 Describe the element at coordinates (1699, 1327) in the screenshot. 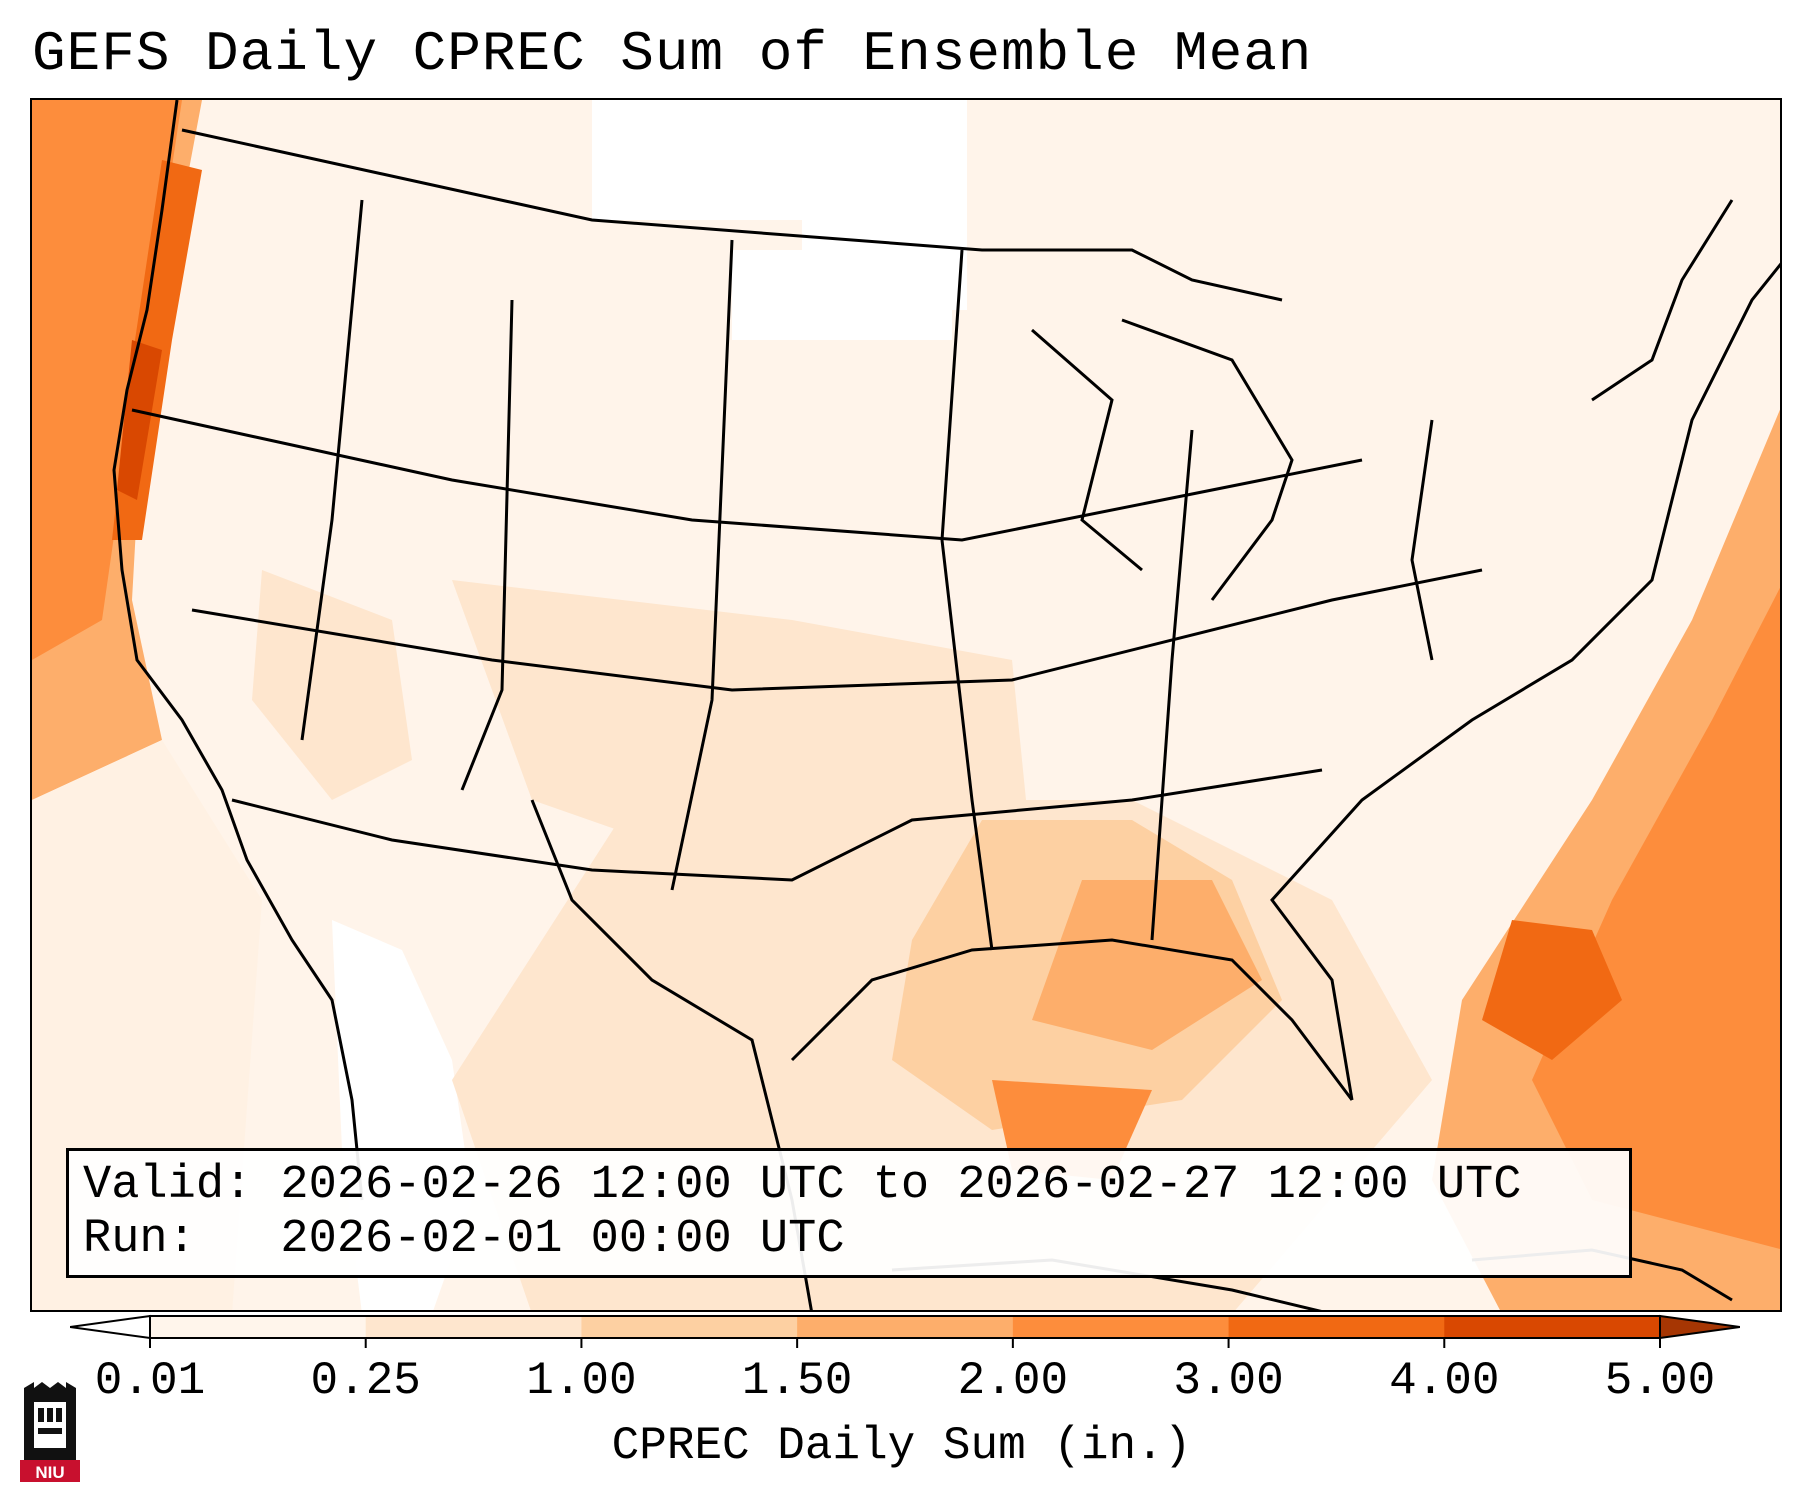

I see `colorbar-over-arrow` at that location.